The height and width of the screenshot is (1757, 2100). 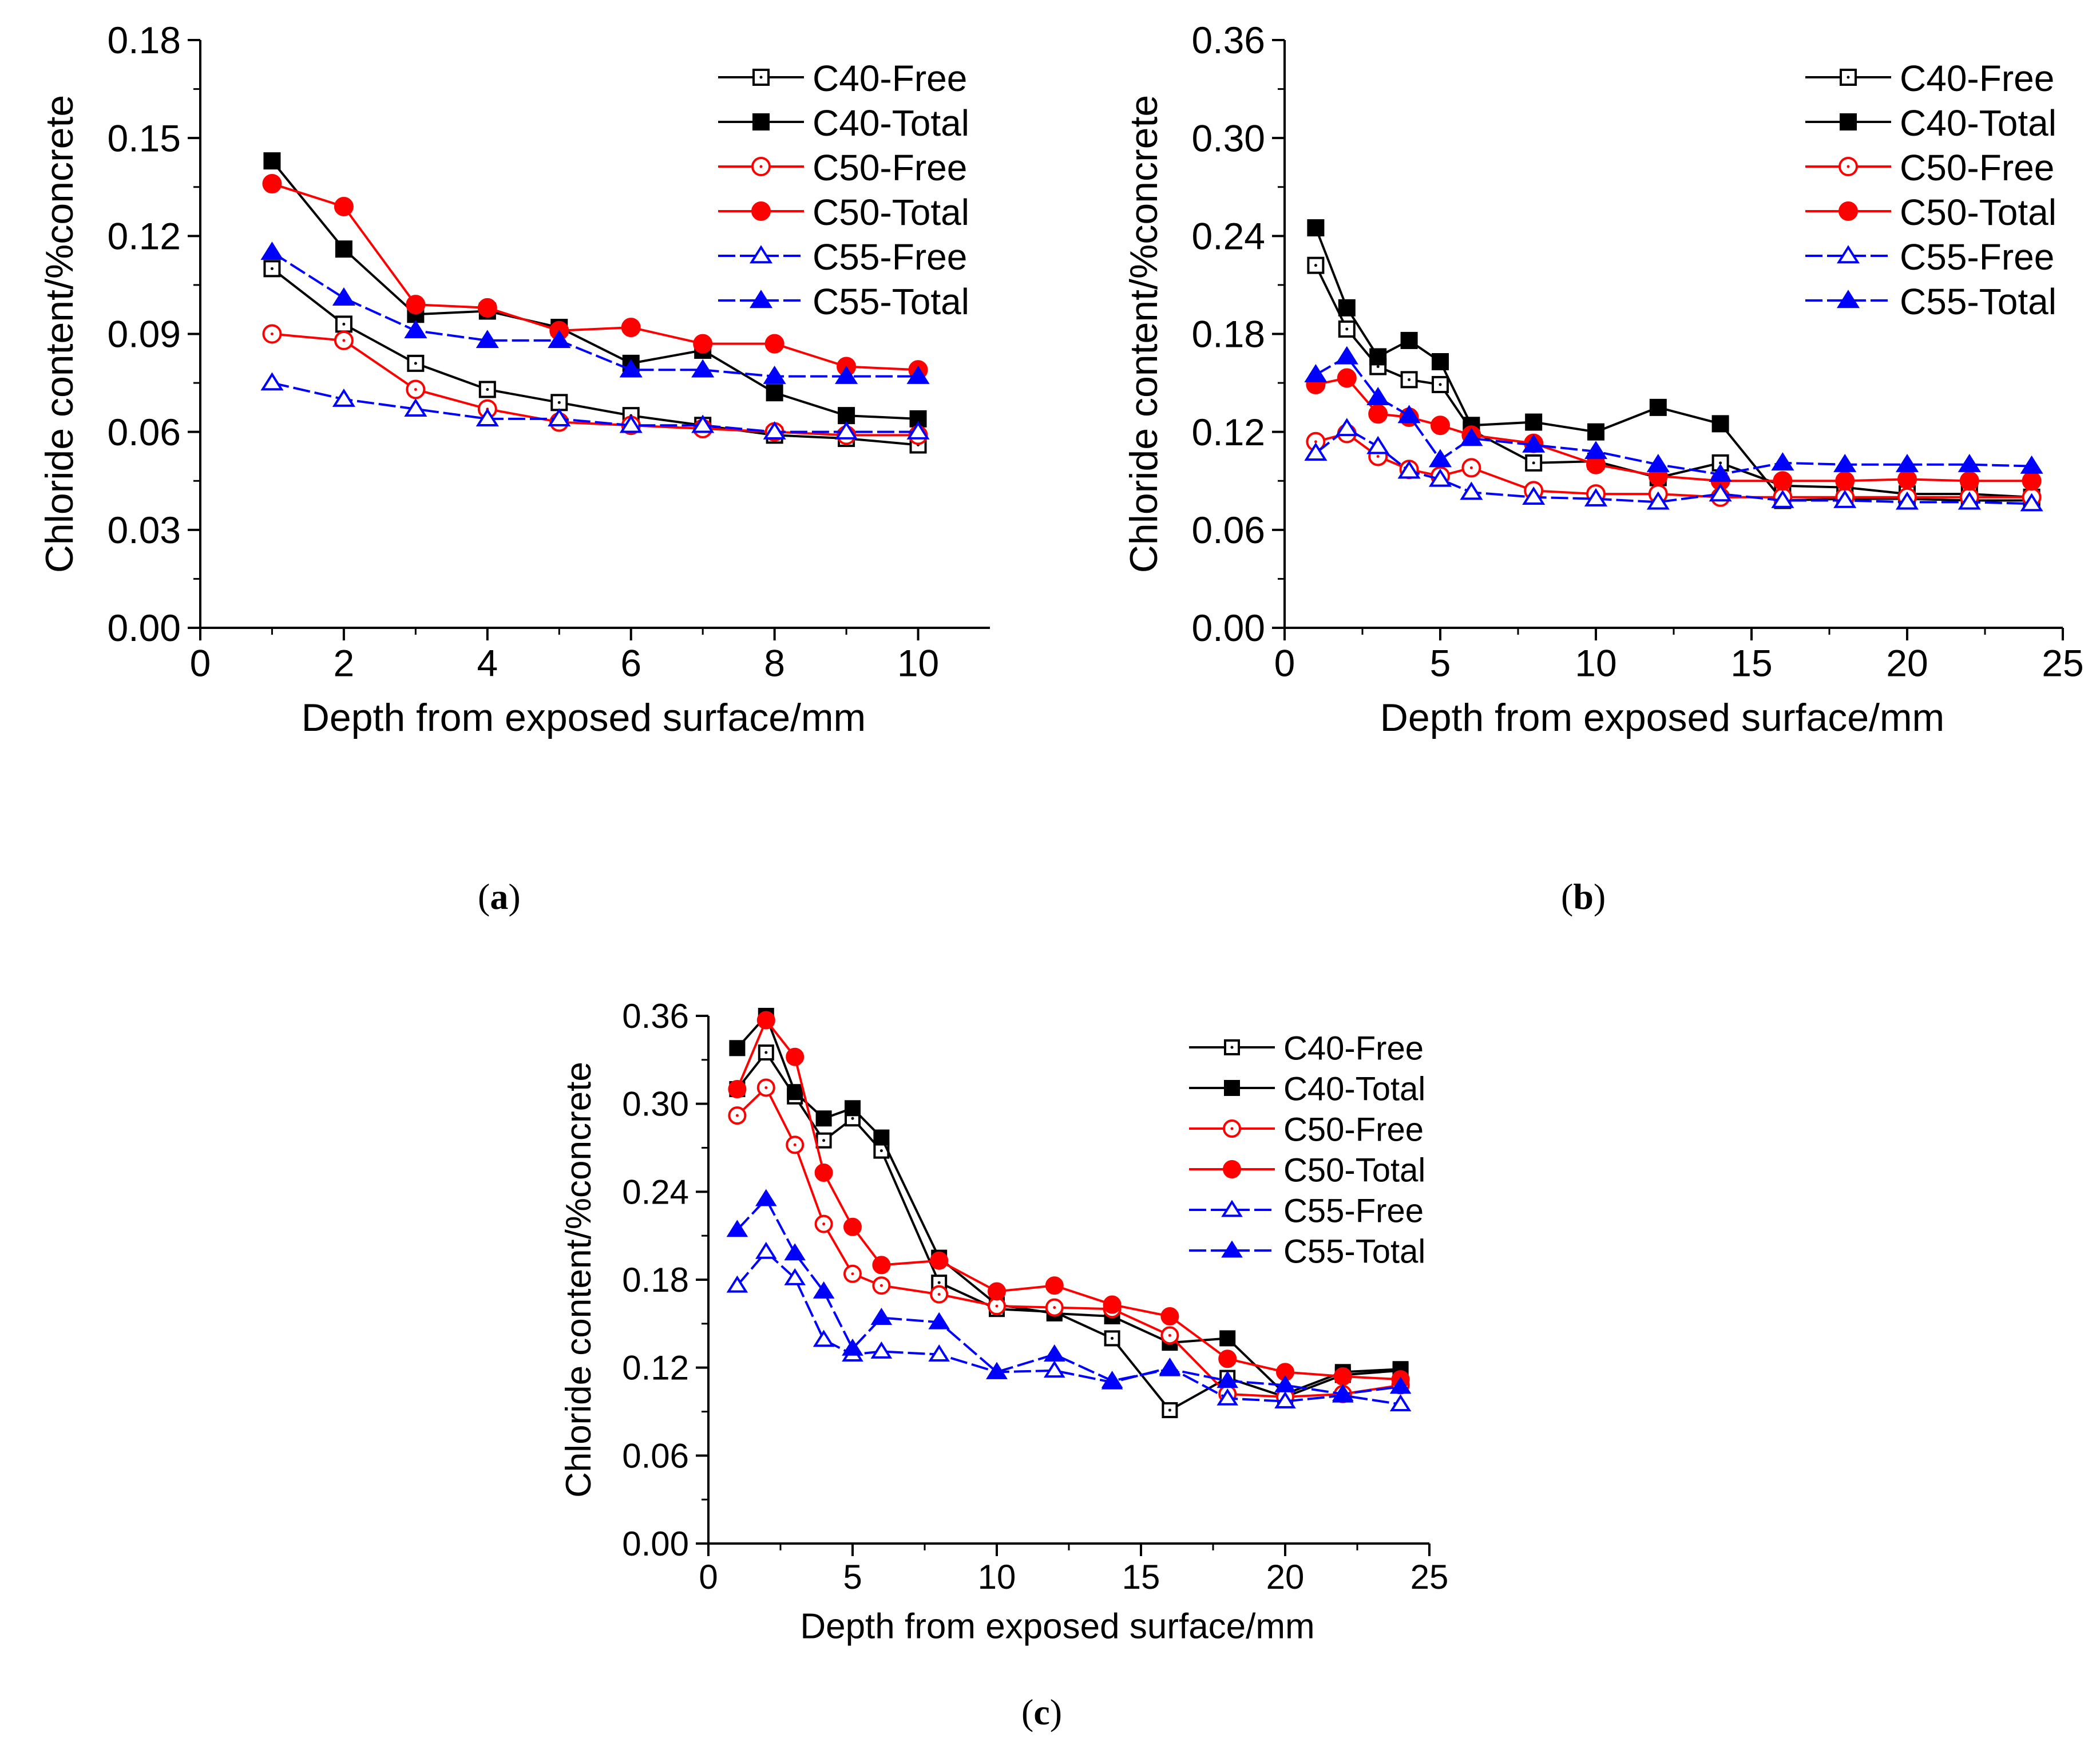 I want to click on x-tick-label: 5, so click(x=1440, y=663).